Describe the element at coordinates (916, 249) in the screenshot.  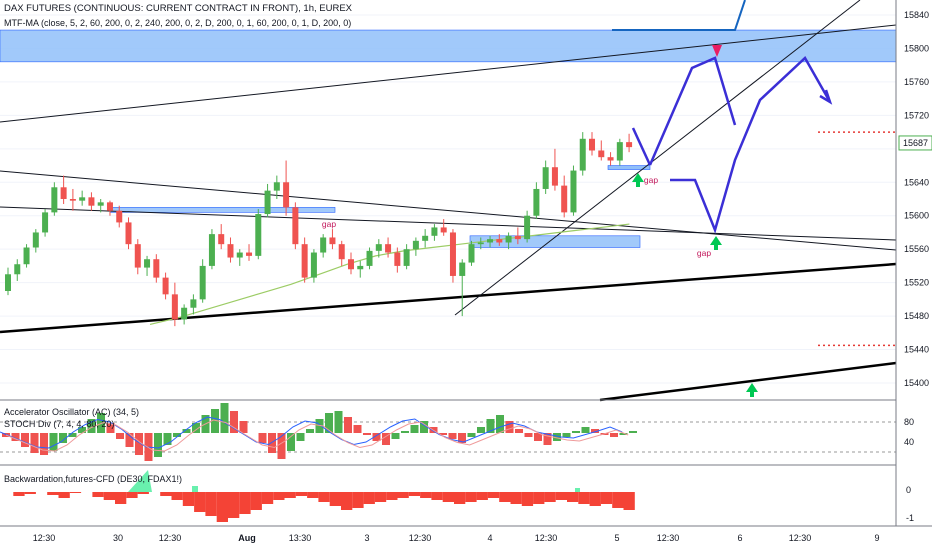
I see `price-tick: 15560` at that location.